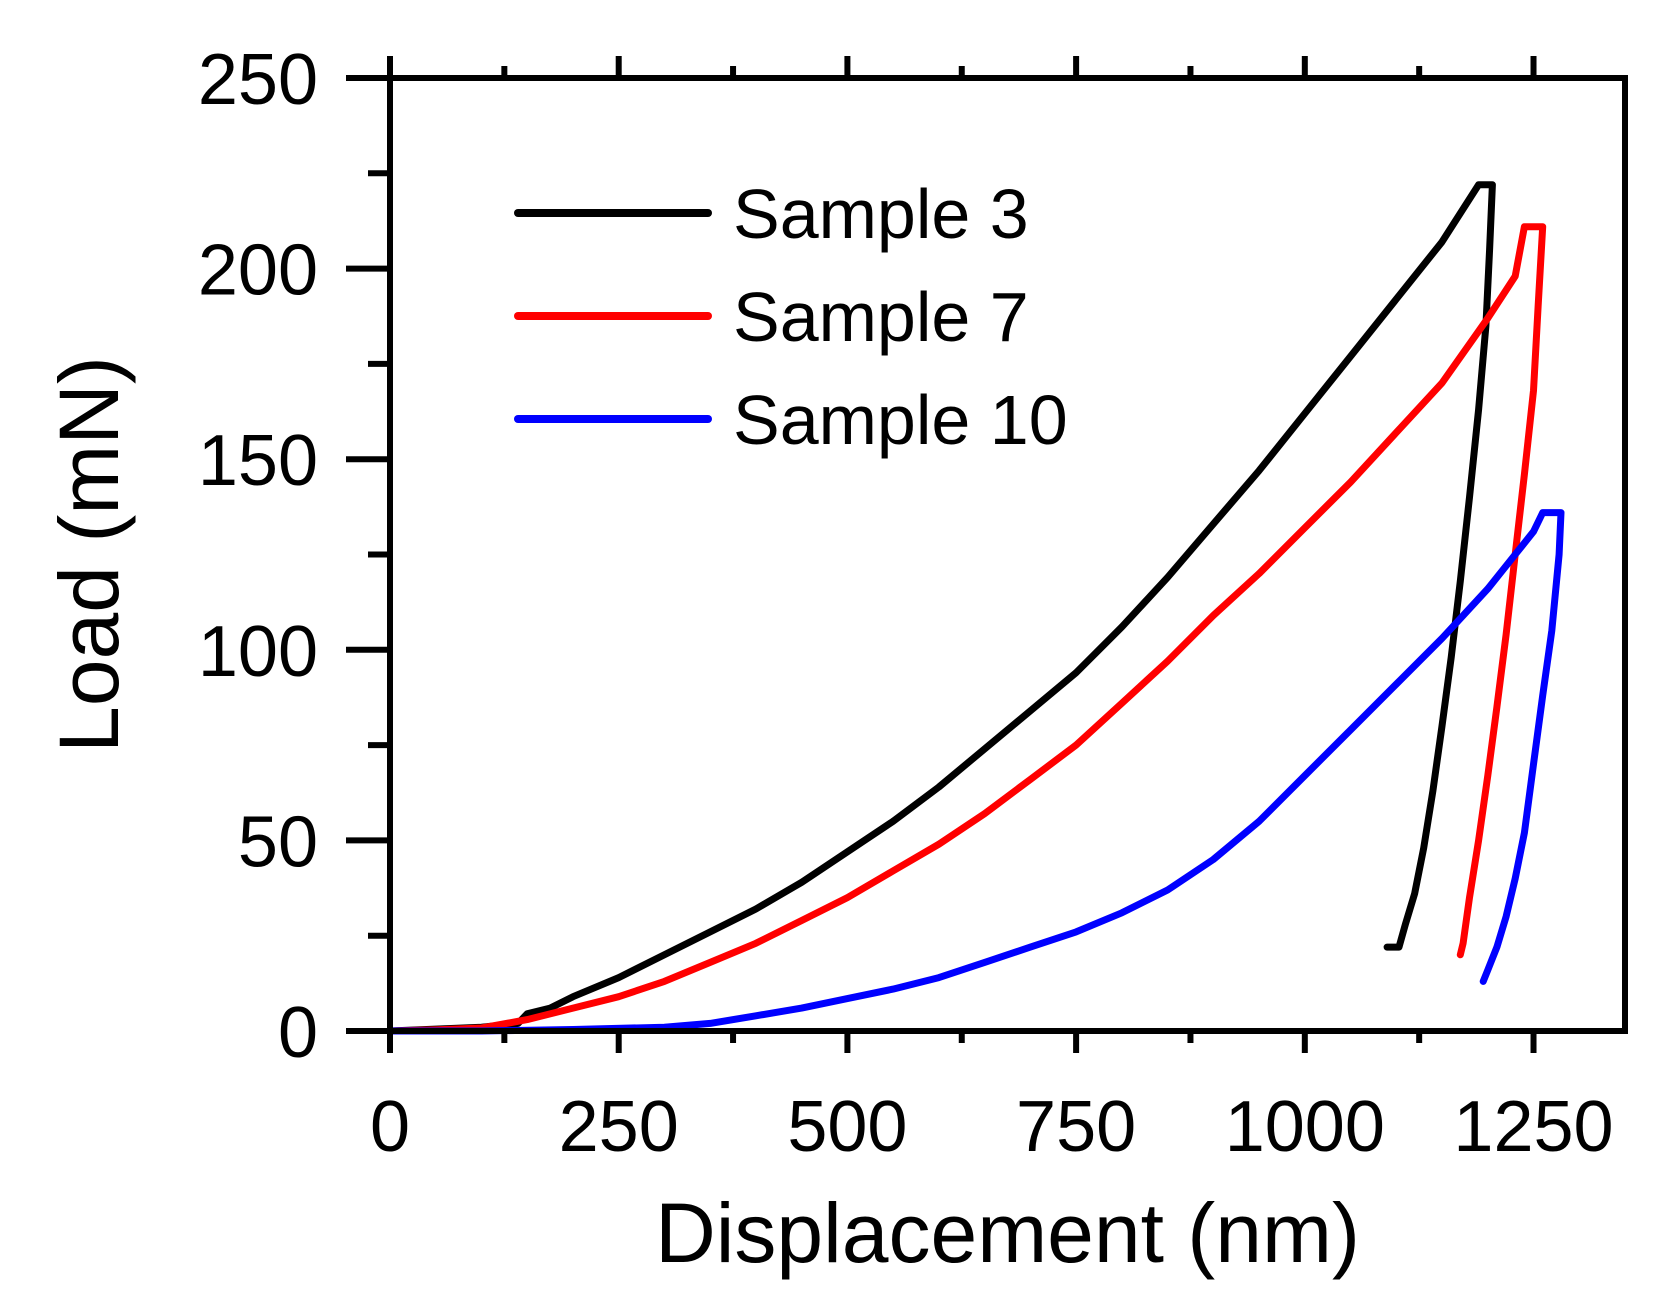 This screenshot has height=1301, width=1663. I want to click on x-tick-label: 500, so click(847, 1127).